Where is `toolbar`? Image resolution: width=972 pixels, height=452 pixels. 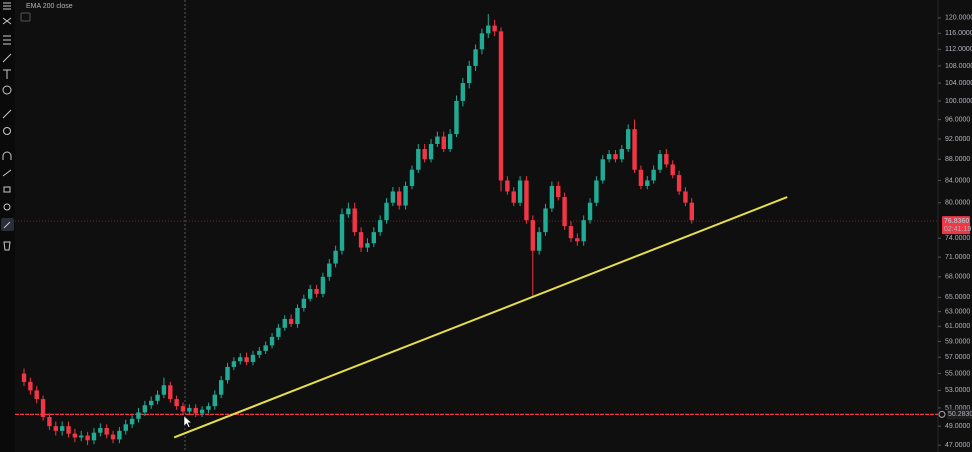
toolbar is located at coordinates (7, 226).